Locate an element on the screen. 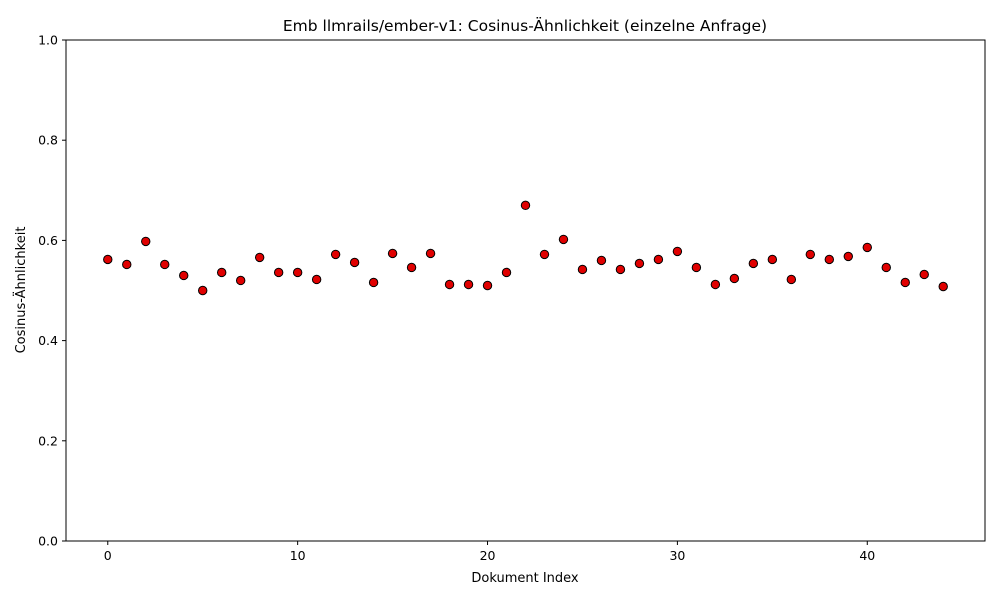 This screenshot has width=1000, height=600. x-axis-label: Dokument Index is located at coordinates (525, 578).